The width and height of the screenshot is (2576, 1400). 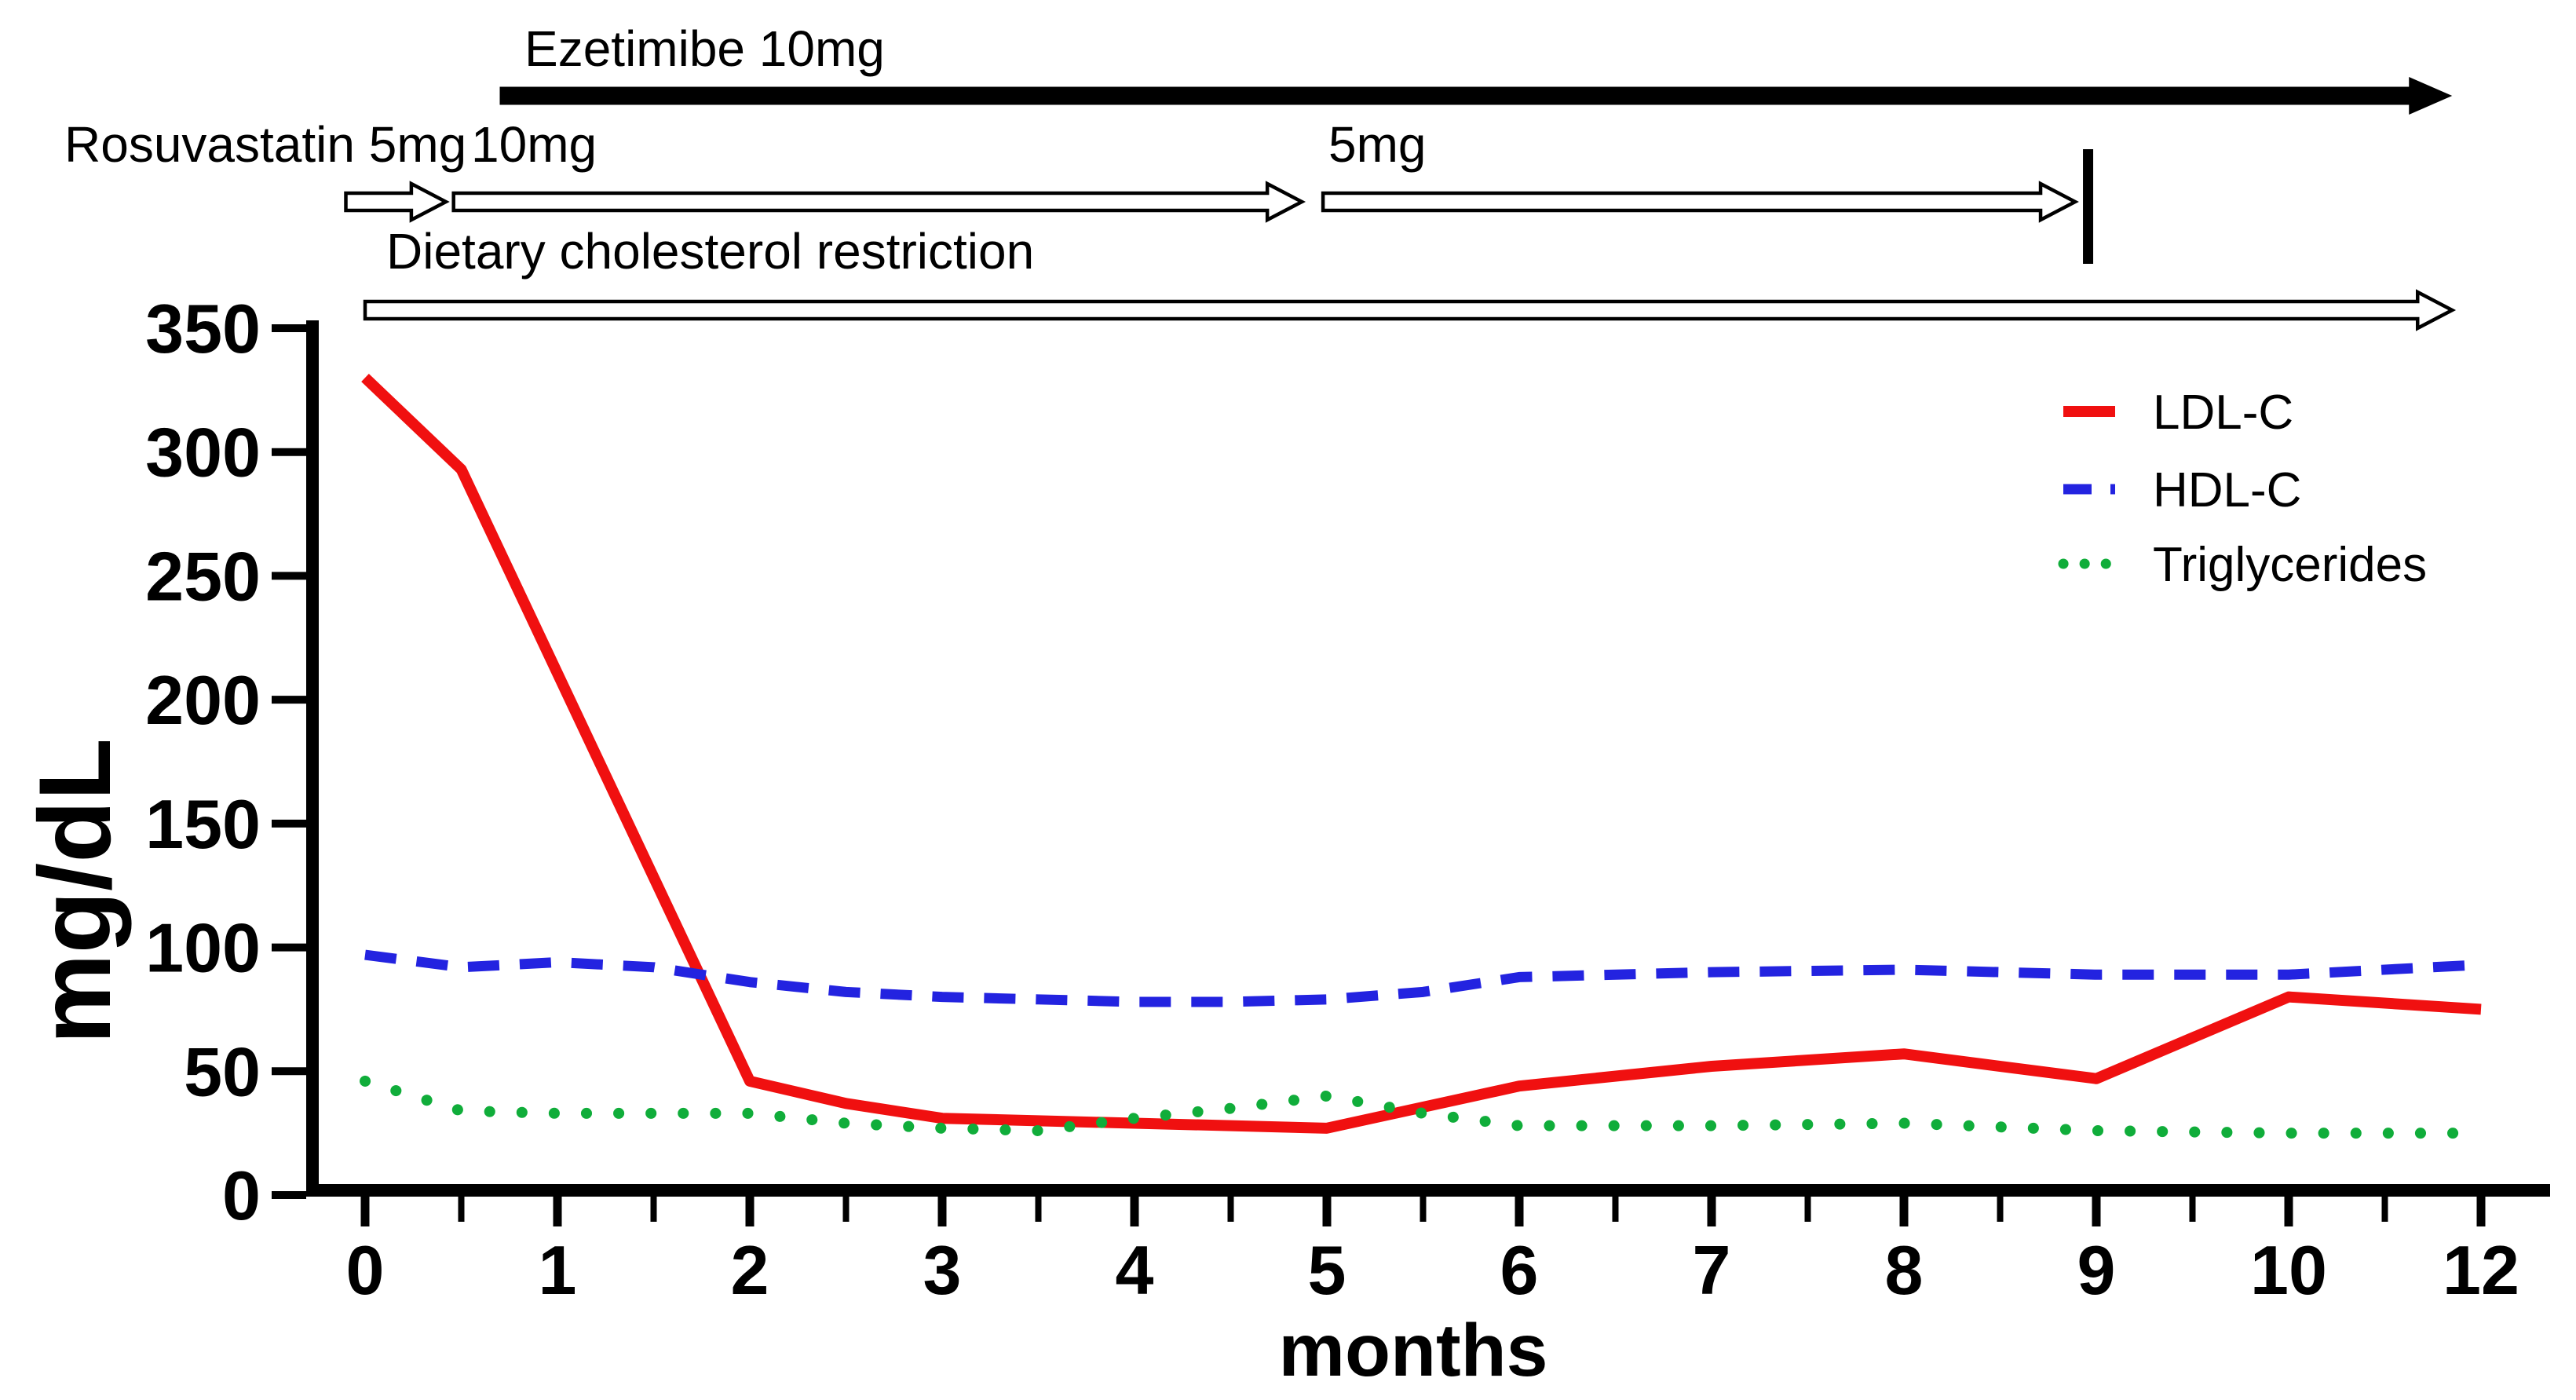 What do you see at coordinates (265, 144) in the screenshot?
I see `annotation-label-rosuvastatin-5mg: Rosuvastatin 5mg` at bounding box center [265, 144].